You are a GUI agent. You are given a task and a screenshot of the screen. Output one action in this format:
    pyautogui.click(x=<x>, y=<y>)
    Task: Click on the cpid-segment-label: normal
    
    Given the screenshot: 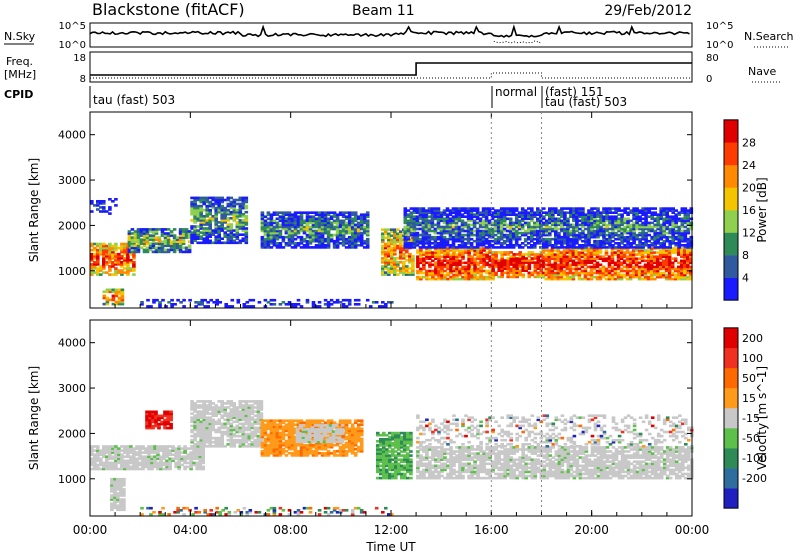 What is the action you would take?
    pyautogui.click(x=516, y=92)
    